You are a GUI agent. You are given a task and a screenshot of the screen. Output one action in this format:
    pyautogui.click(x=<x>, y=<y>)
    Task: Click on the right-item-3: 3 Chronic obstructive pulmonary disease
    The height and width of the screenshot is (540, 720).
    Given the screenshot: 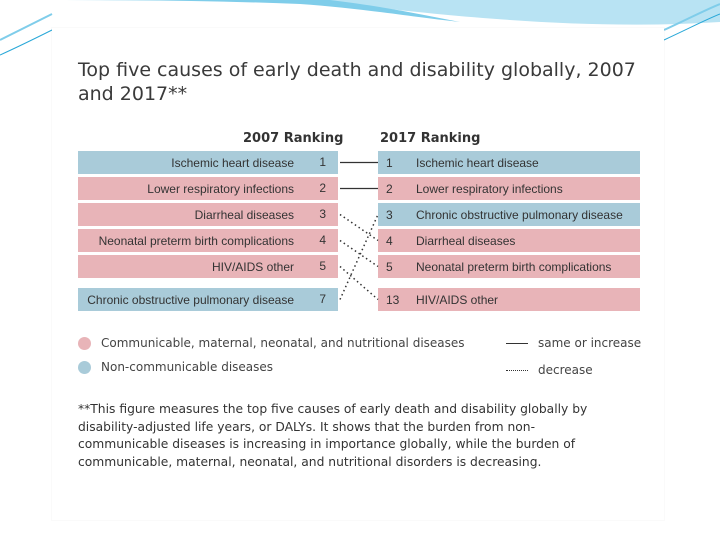 What is the action you would take?
    pyautogui.click(x=509, y=214)
    